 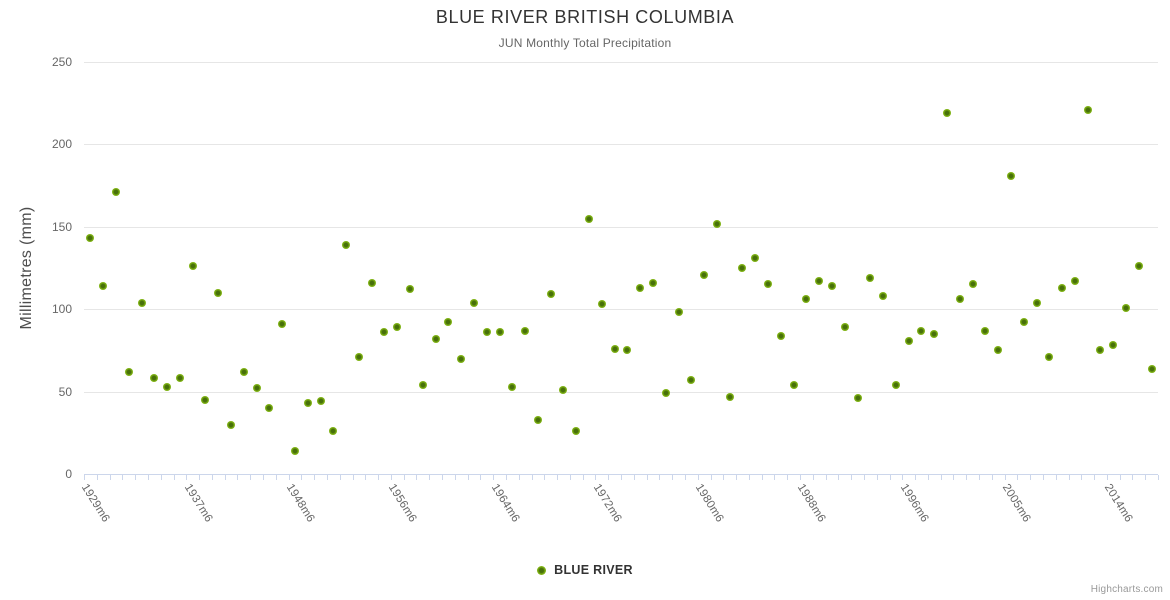 I want to click on x-axis-tick-label: 1972m6, so click(x=607, y=503).